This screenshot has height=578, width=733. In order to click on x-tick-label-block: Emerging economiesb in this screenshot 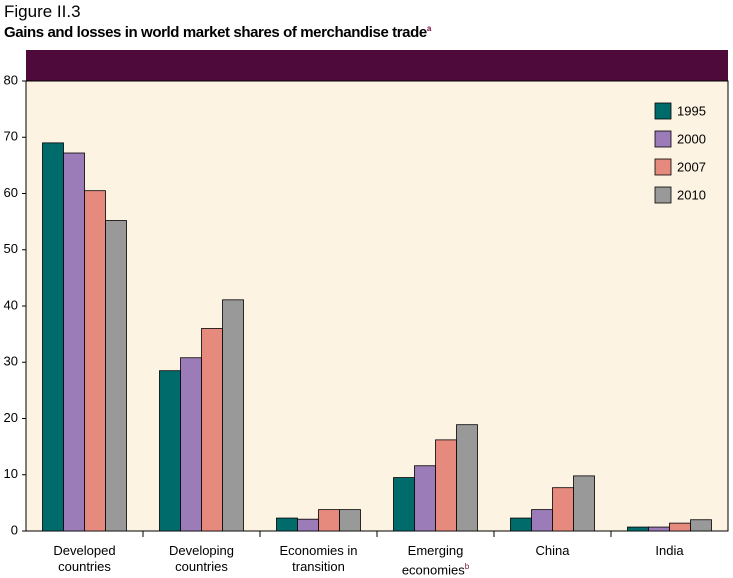, I will do `click(436, 560)`.